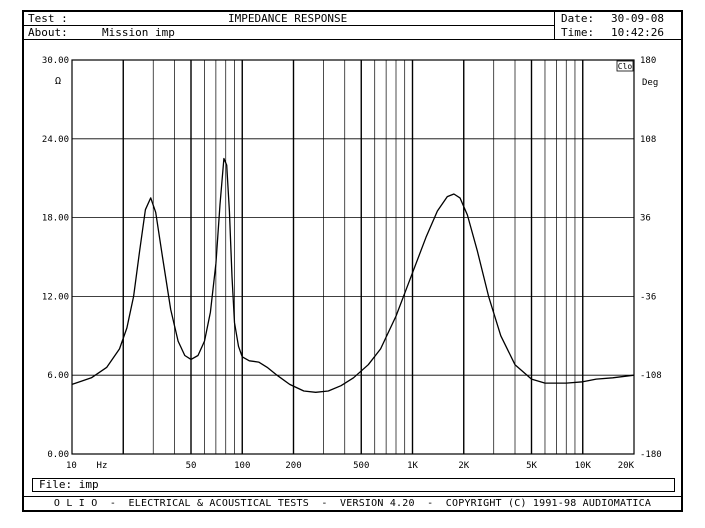 This screenshot has width=705, height=528. What do you see at coordinates (412, 466) in the screenshot?
I see `x-tick-label: 1K` at bounding box center [412, 466].